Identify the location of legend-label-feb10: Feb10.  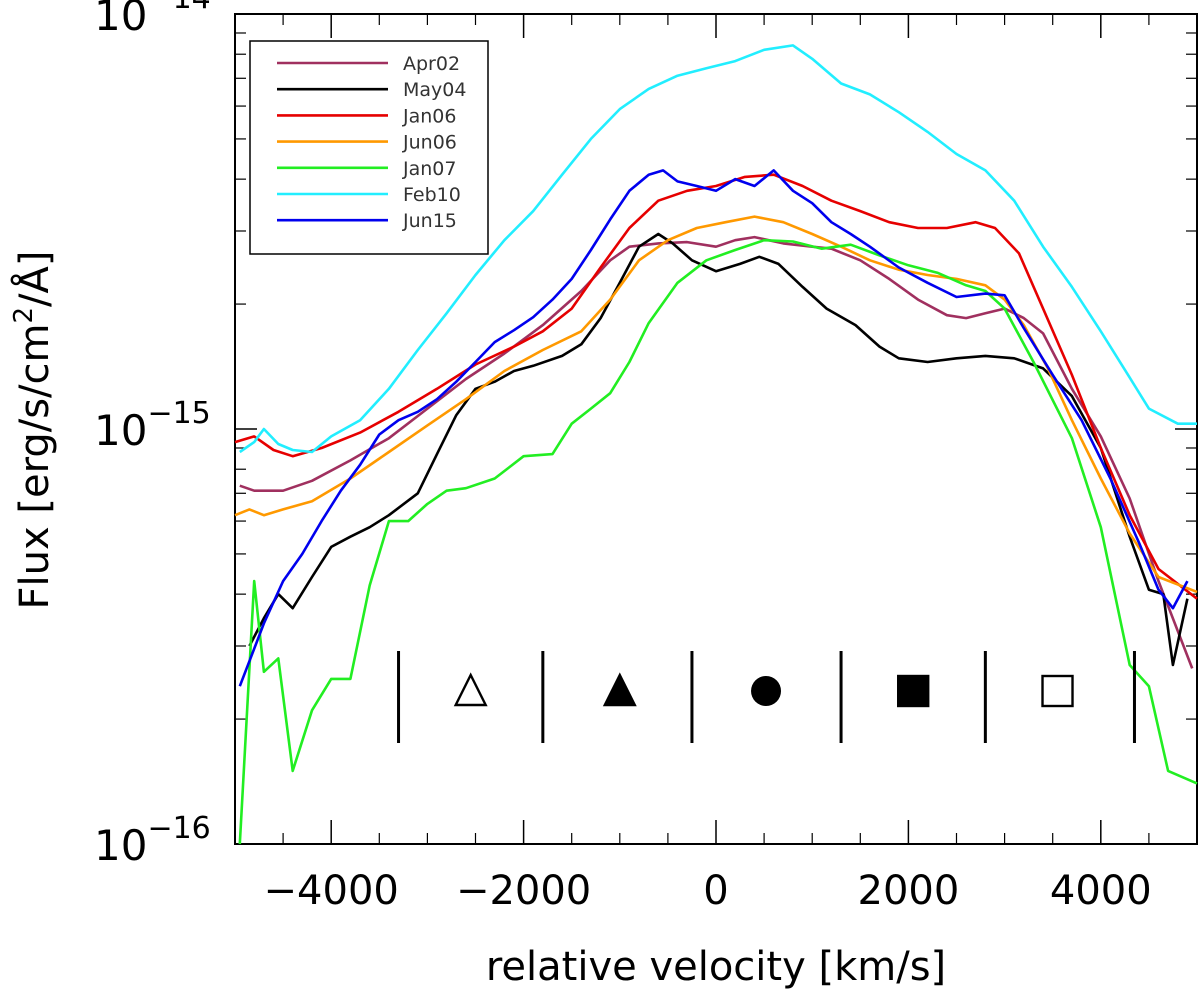
(432, 195).